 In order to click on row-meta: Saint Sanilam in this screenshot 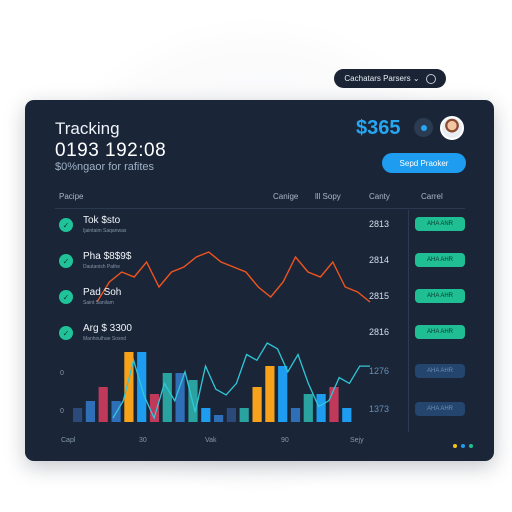, I will do `click(98, 303)`.